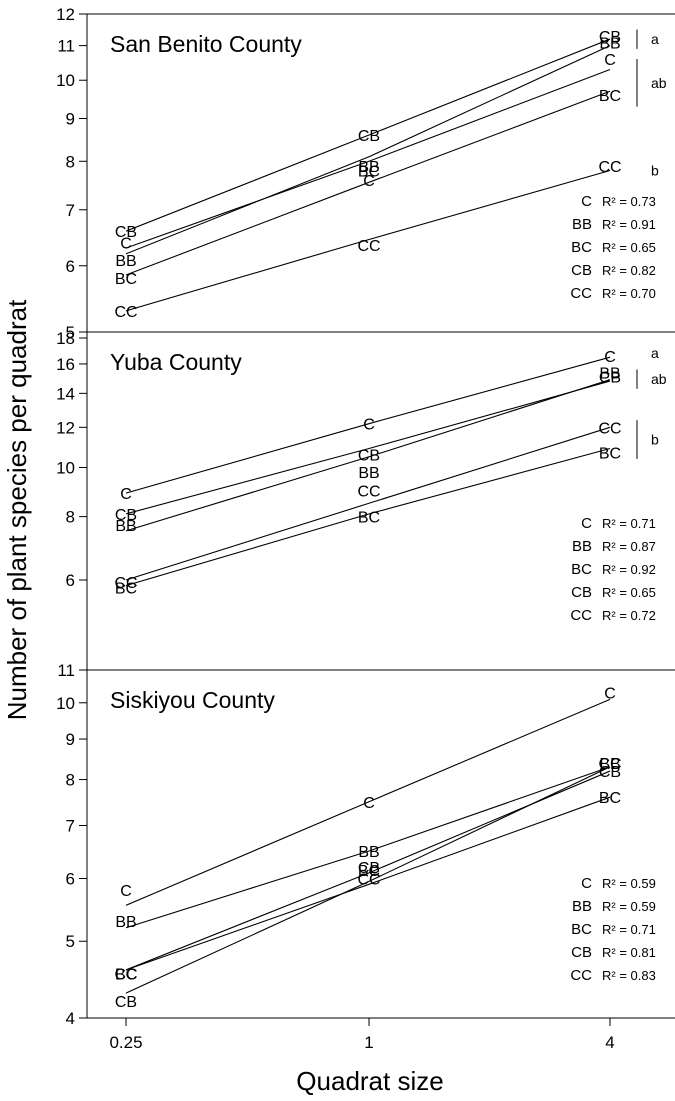  What do you see at coordinates (629, 293) in the screenshot?
I see `legend-r2-CC: R² = 0.70` at bounding box center [629, 293].